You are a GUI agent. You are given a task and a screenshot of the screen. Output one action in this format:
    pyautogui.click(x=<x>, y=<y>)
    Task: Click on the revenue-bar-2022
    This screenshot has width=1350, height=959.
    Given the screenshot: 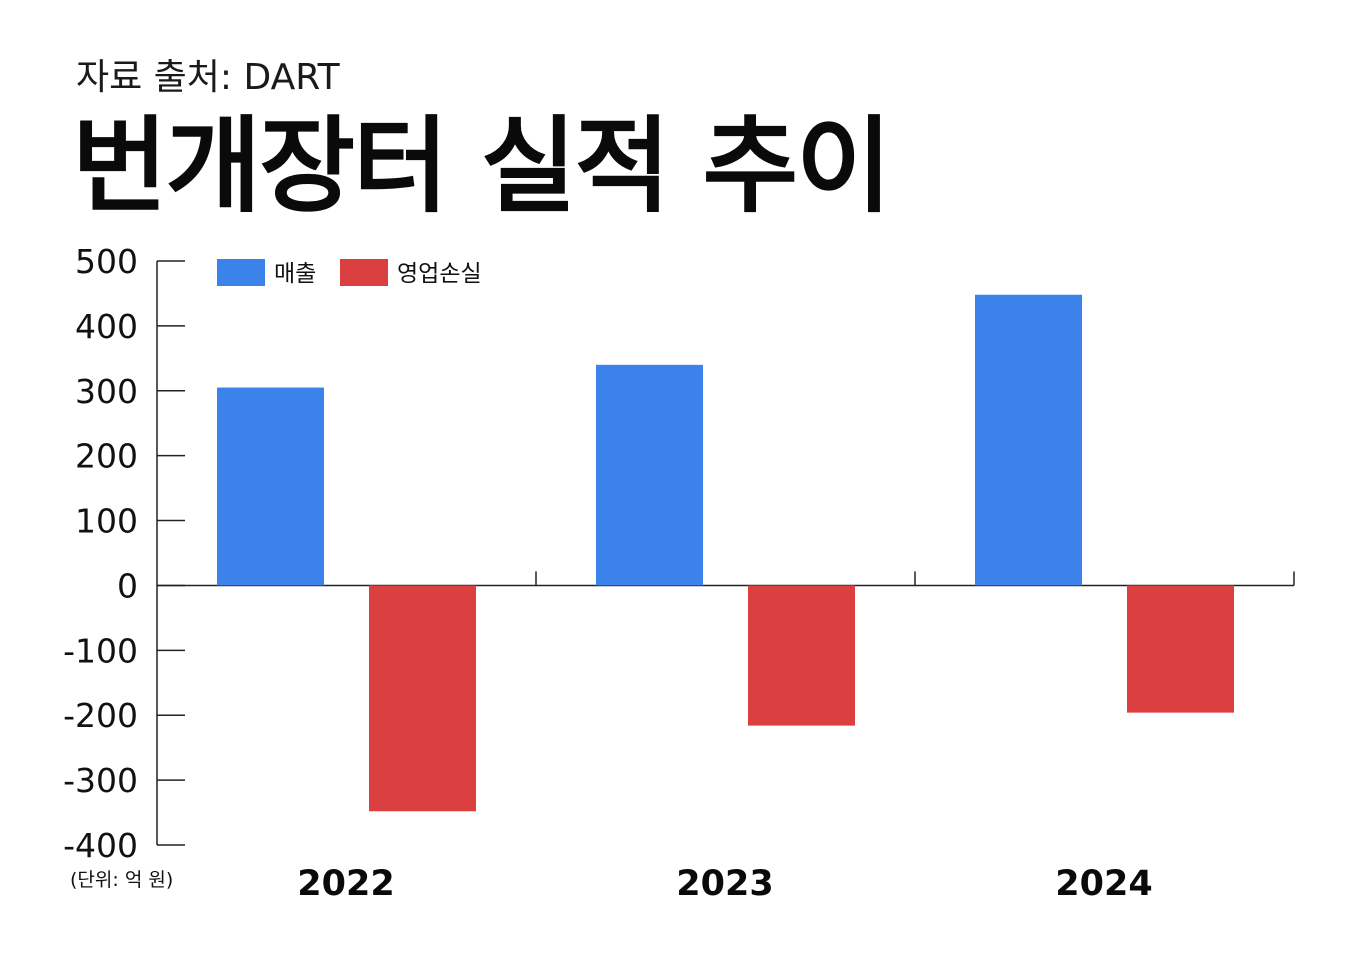 What is the action you would take?
    pyautogui.click(x=270, y=486)
    